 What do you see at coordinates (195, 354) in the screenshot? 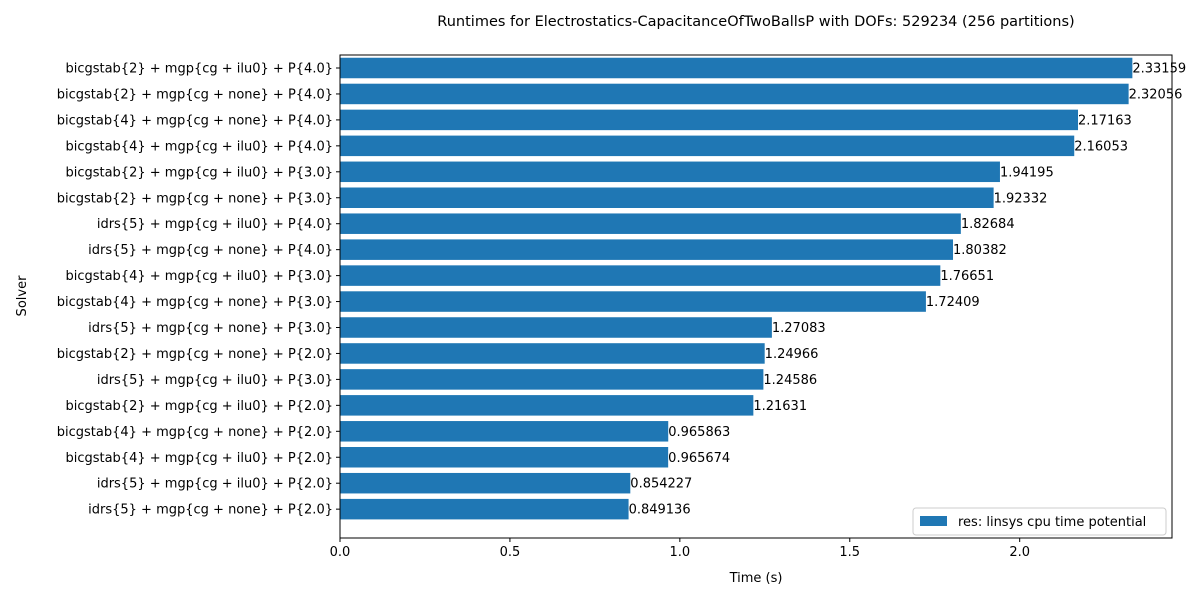
I see `y-tick-label: bicgstab{2} + mgp{cg + none} + P{2.0}` at bounding box center [195, 354].